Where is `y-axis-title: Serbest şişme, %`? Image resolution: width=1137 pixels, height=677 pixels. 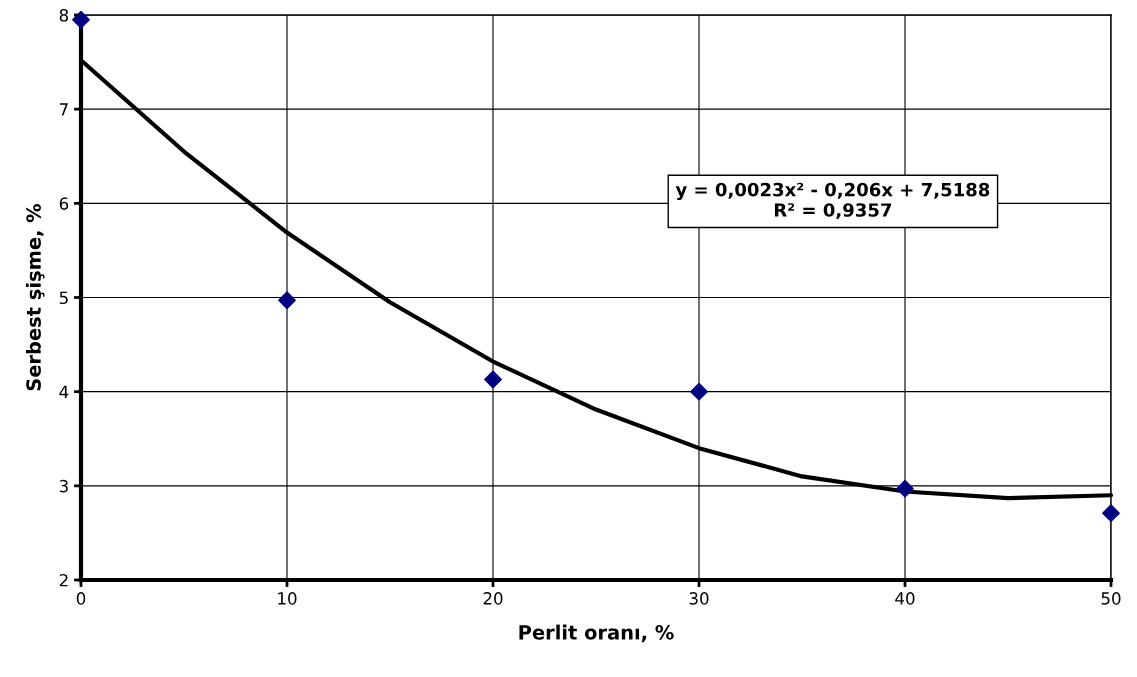 y-axis-title: Serbest şişme, % is located at coordinates (35, 297).